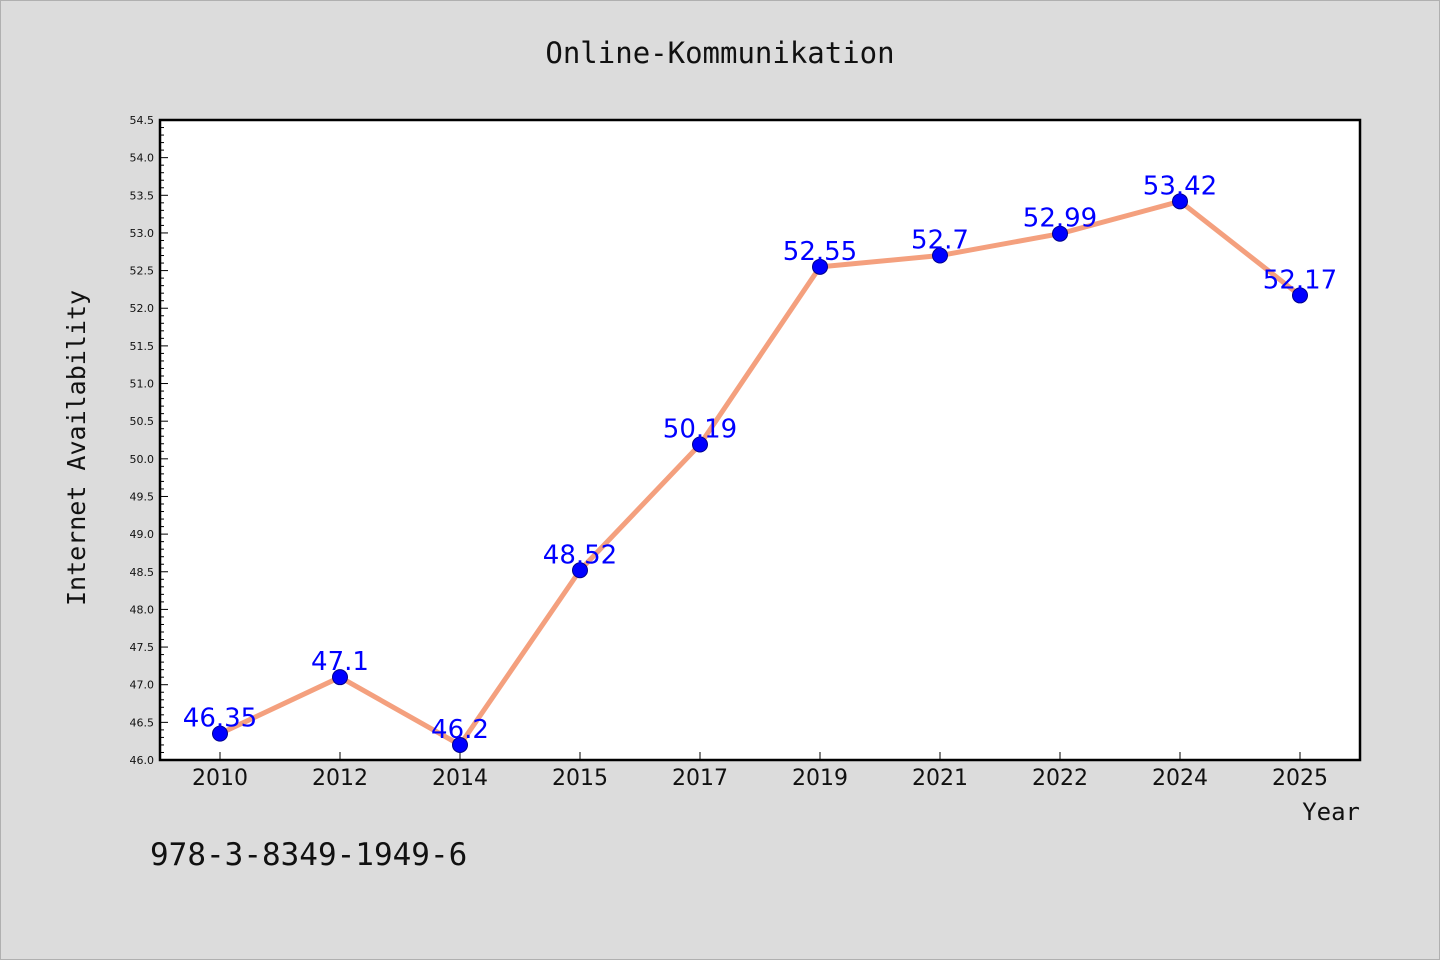  What do you see at coordinates (1180, 186) in the screenshot?
I see `data-label: 53.42` at bounding box center [1180, 186].